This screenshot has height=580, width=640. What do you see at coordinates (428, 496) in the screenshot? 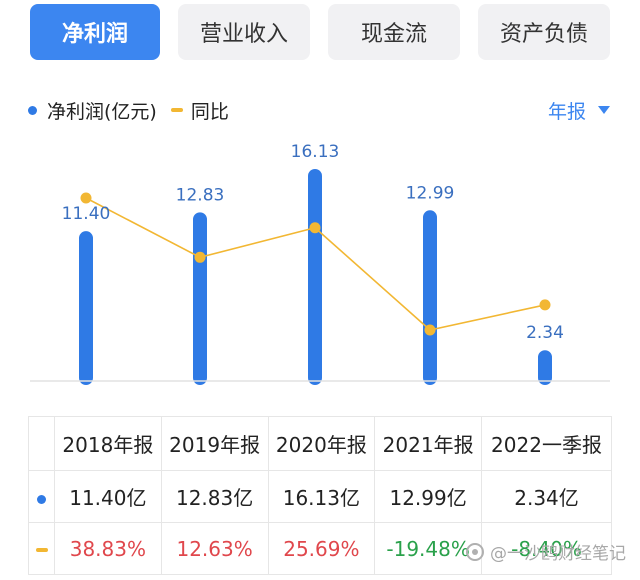
I see `table-cell: 12.99亿` at bounding box center [428, 496].